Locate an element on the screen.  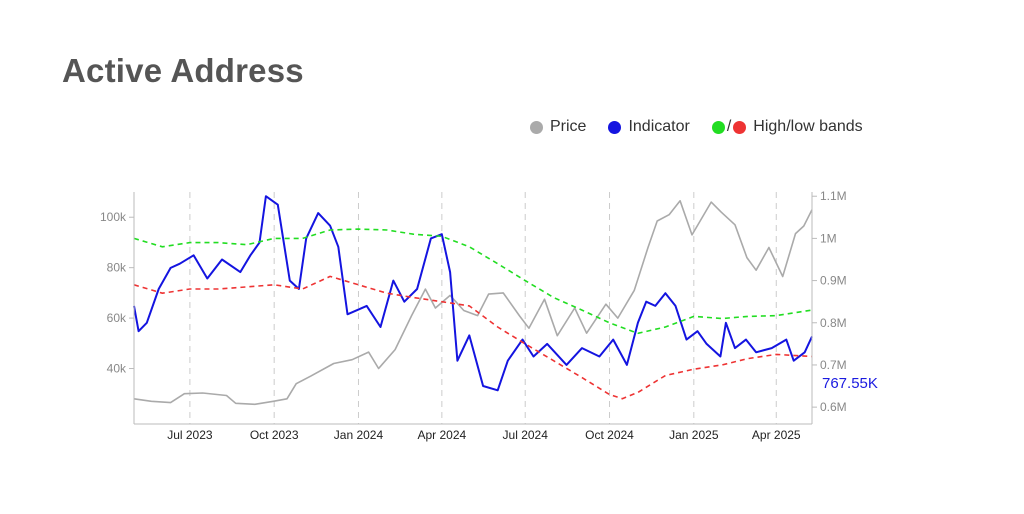
y-left-tick-label: 80k is located at coordinates (117, 268).